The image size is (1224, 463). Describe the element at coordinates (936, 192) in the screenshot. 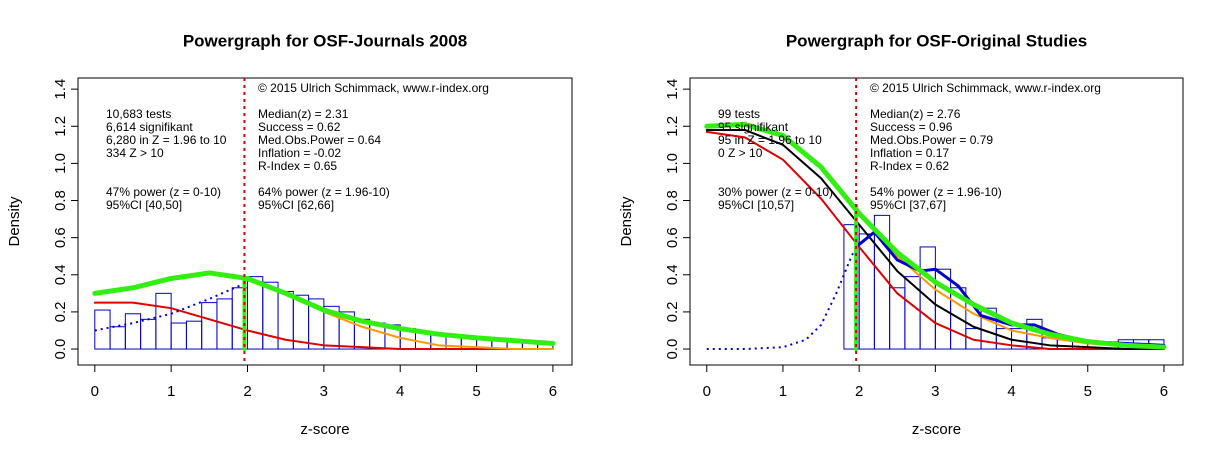

I see `note-right: 54% power (z = 1.96-10)` at that location.